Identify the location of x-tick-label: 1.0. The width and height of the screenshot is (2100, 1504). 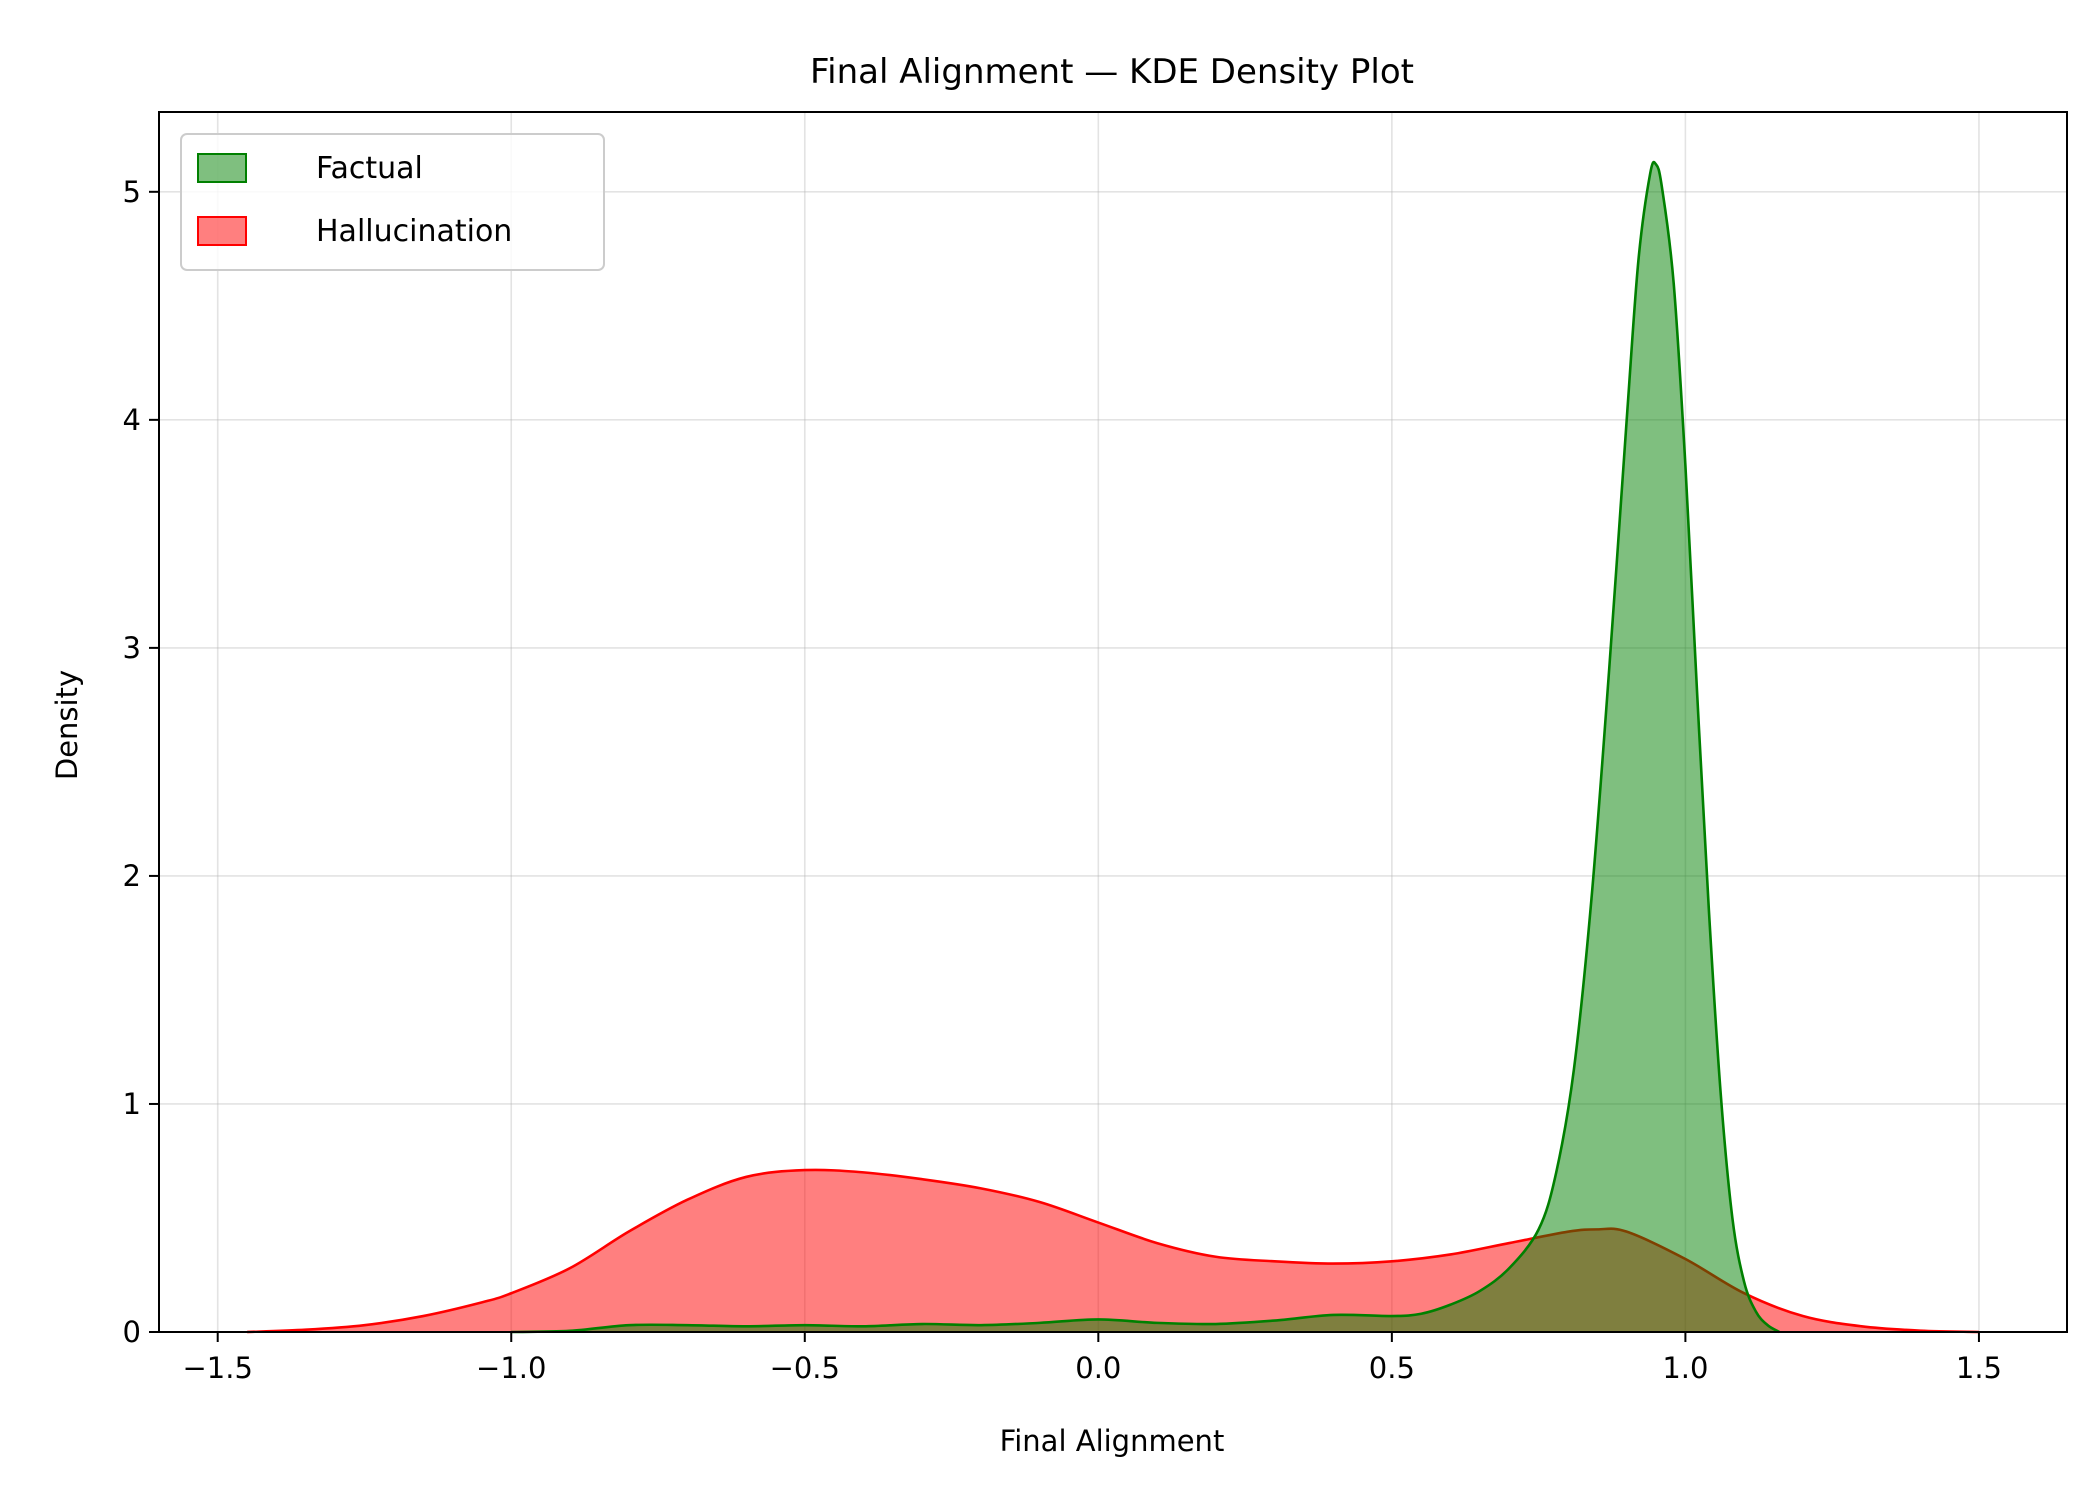
(1685, 1368).